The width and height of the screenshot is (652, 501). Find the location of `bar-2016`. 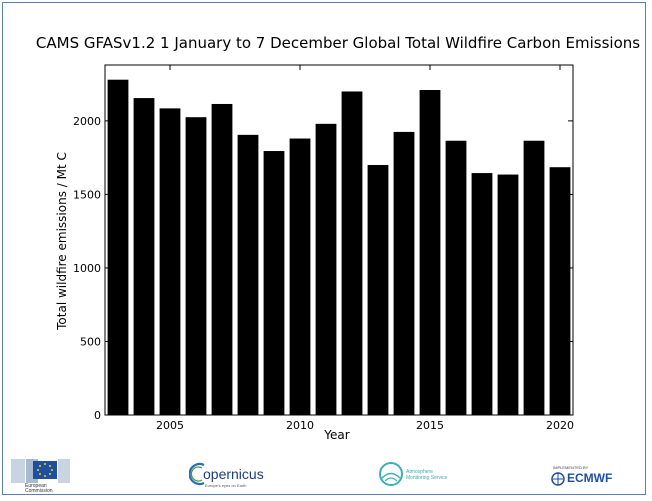

bar-2016 is located at coordinates (456, 277).